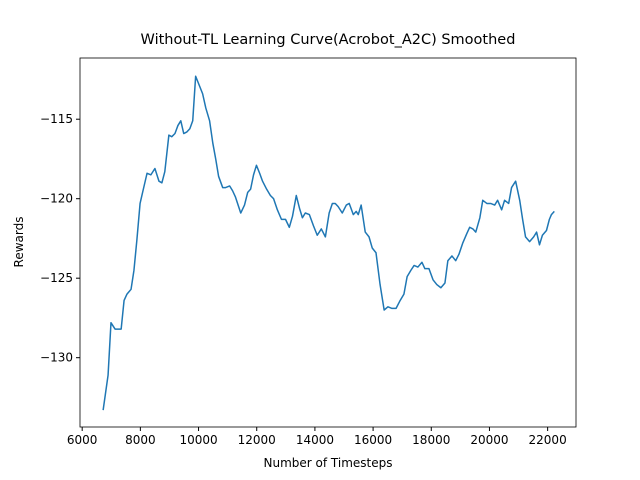 This screenshot has height=480, width=640. Describe the element at coordinates (328, 463) in the screenshot. I see `x-axis-label: Number of Timesteps` at that location.